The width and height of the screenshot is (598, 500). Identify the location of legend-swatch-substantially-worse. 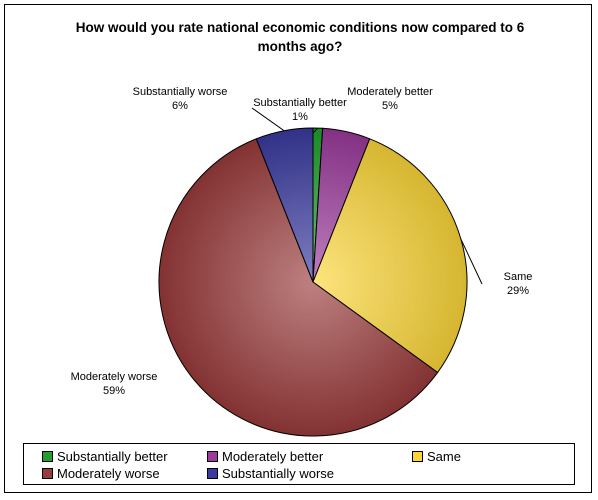
(212, 473).